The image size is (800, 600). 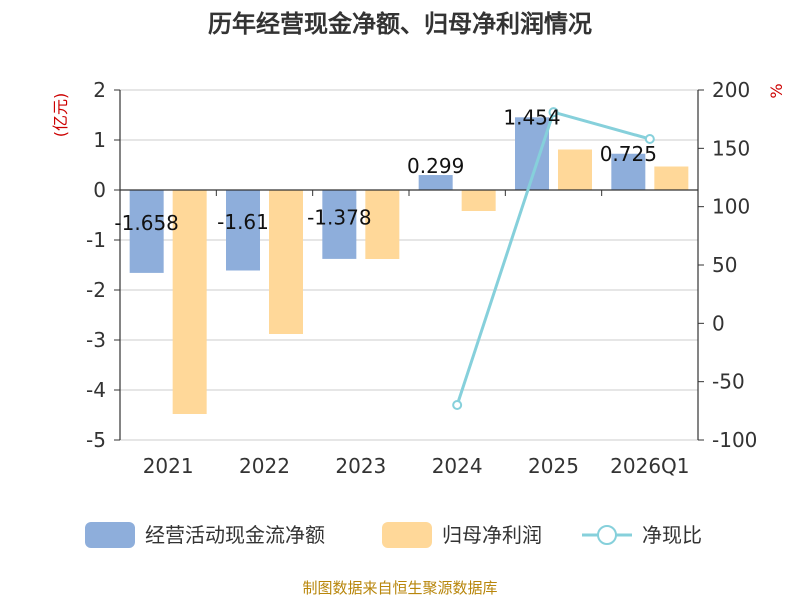 I want to click on left-tick-label: 2, so click(x=99, y=90).